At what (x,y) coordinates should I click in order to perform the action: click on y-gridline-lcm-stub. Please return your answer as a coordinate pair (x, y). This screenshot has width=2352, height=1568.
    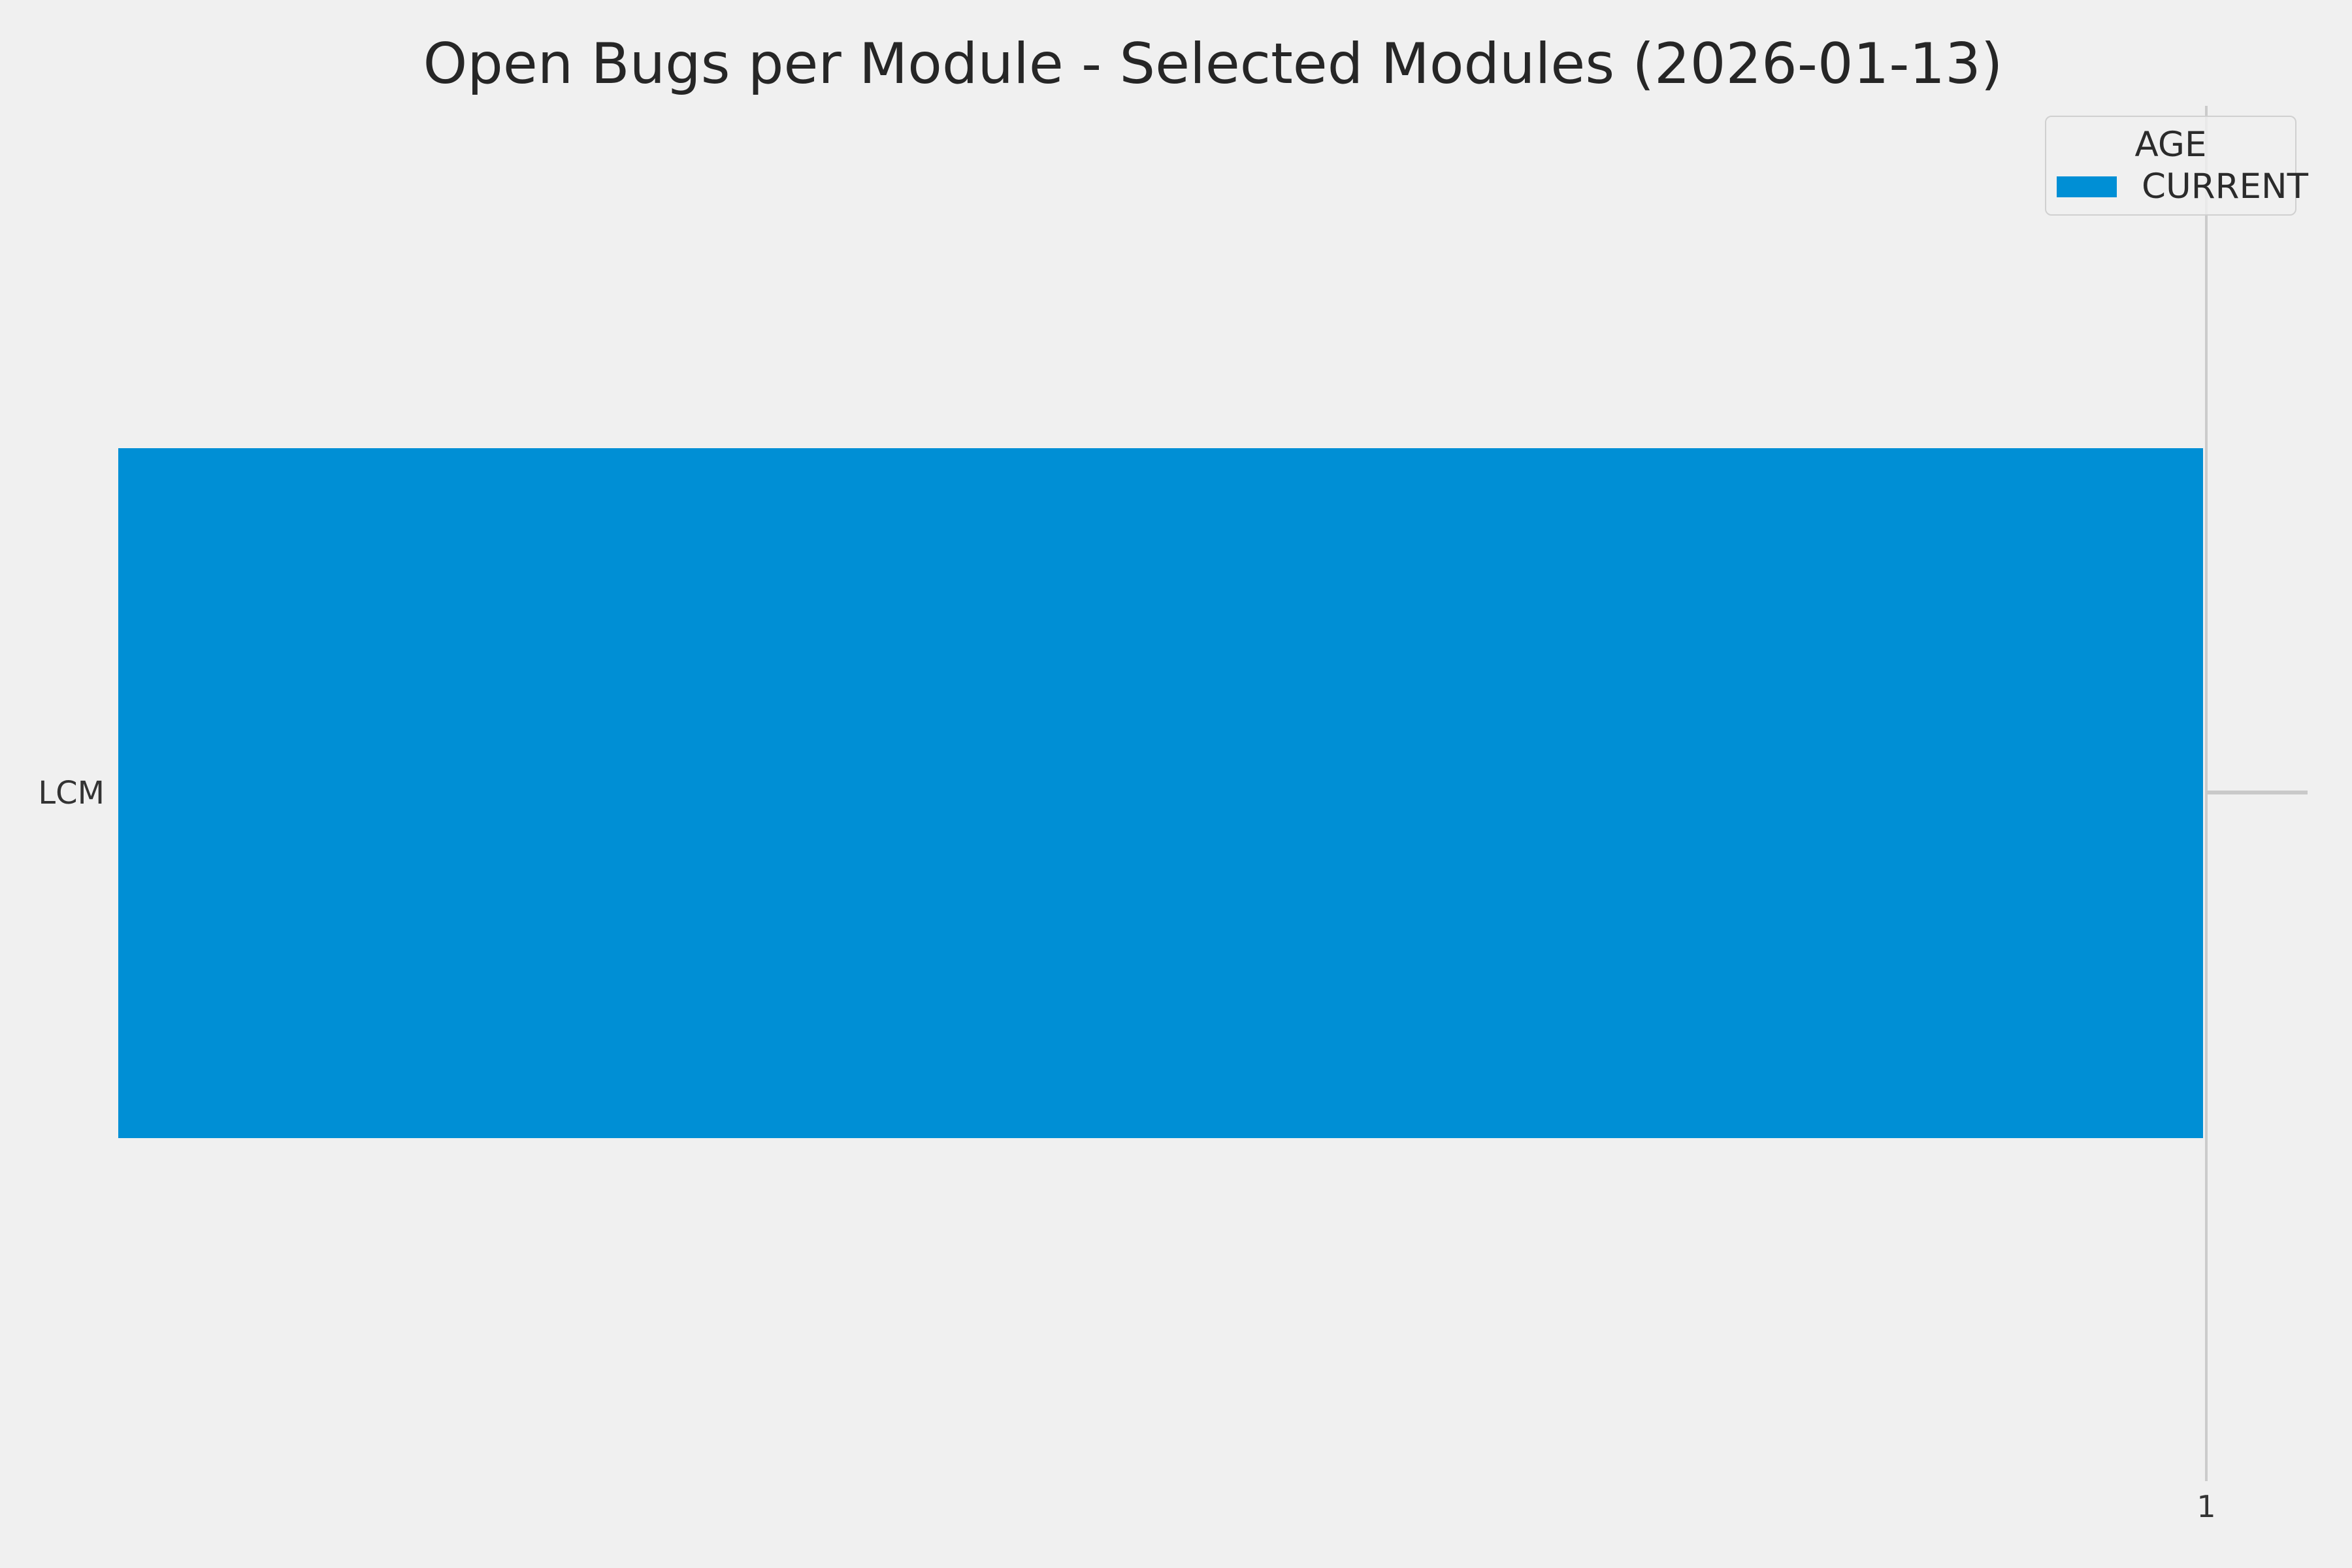
    Looking at the image, I should click on (2257, 792).